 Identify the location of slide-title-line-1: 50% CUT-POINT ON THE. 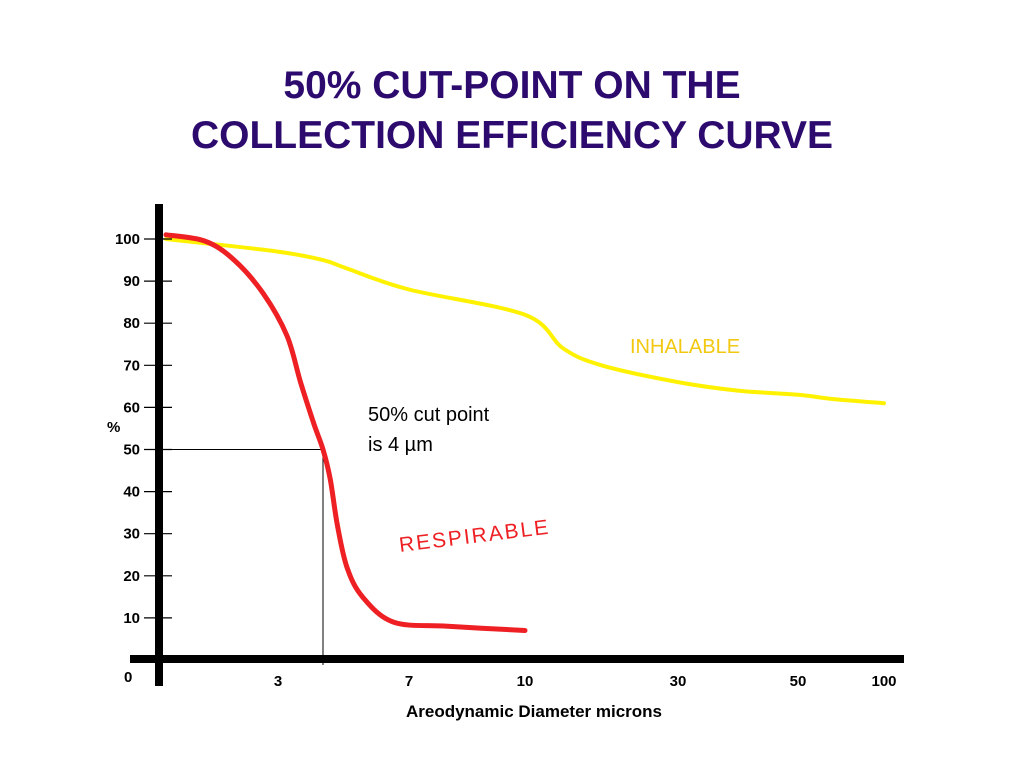
(512, 85).